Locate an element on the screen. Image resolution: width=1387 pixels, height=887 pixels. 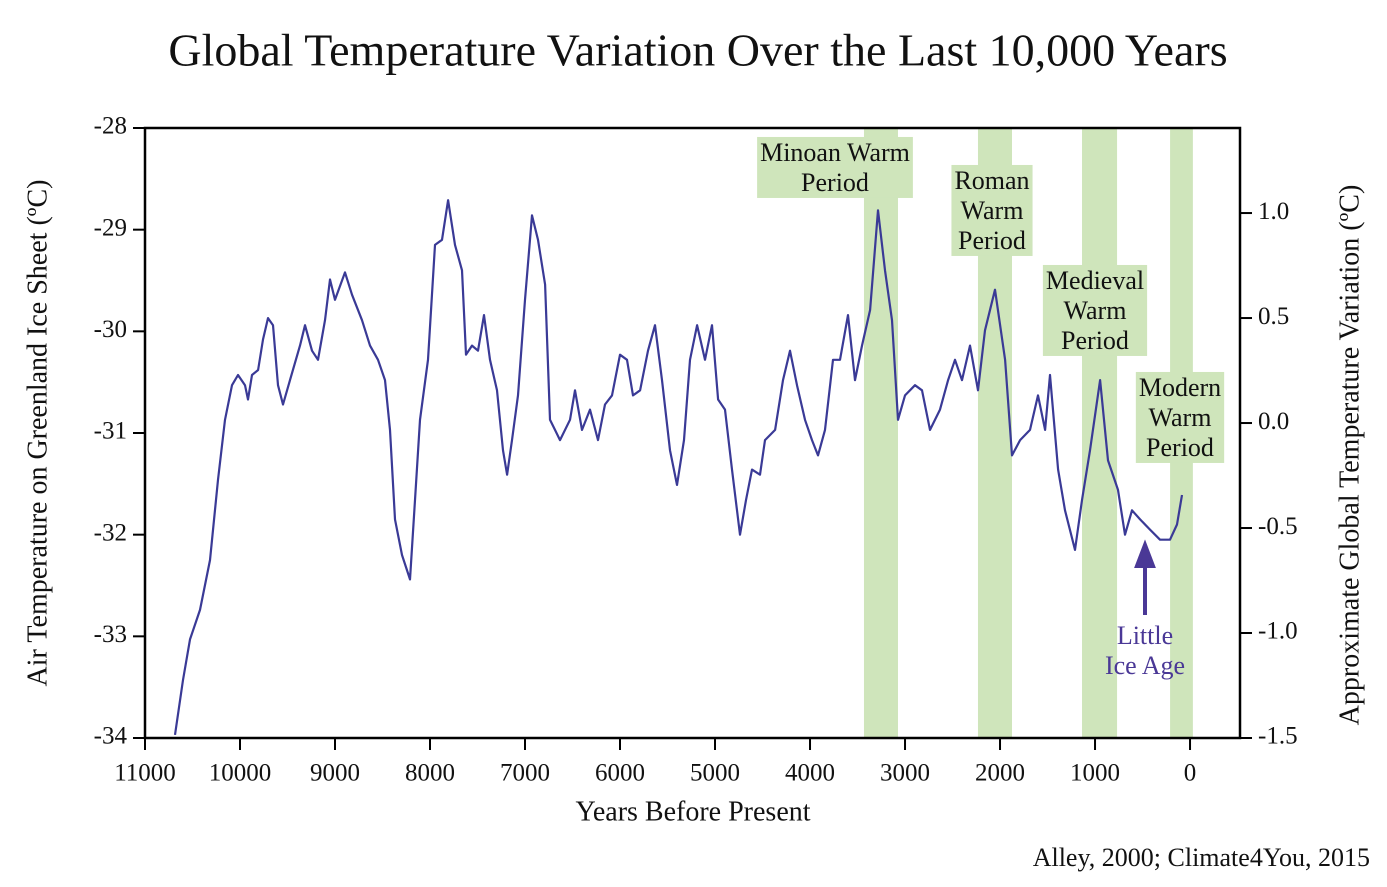
x-tick-label: 7000 is located at coordinates (525, 773).